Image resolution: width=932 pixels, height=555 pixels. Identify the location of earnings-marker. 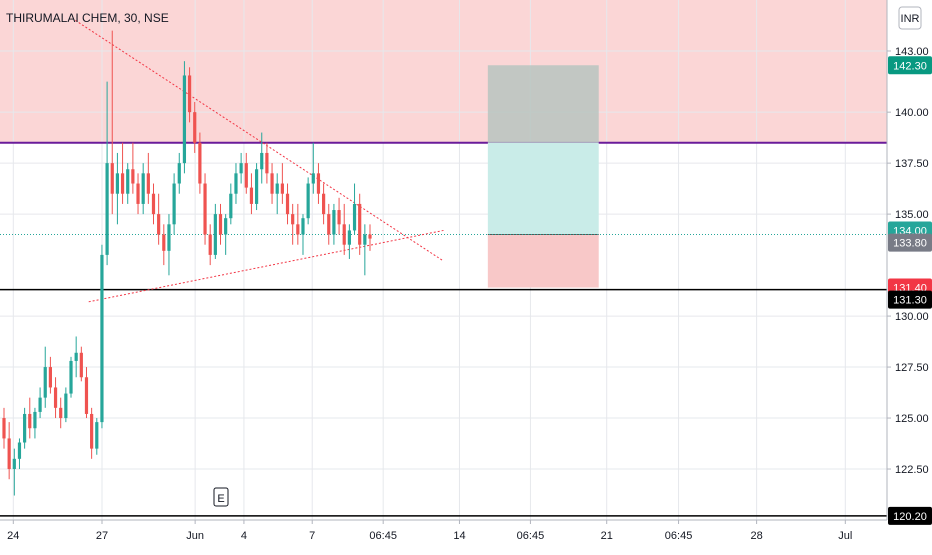
(221, 497).